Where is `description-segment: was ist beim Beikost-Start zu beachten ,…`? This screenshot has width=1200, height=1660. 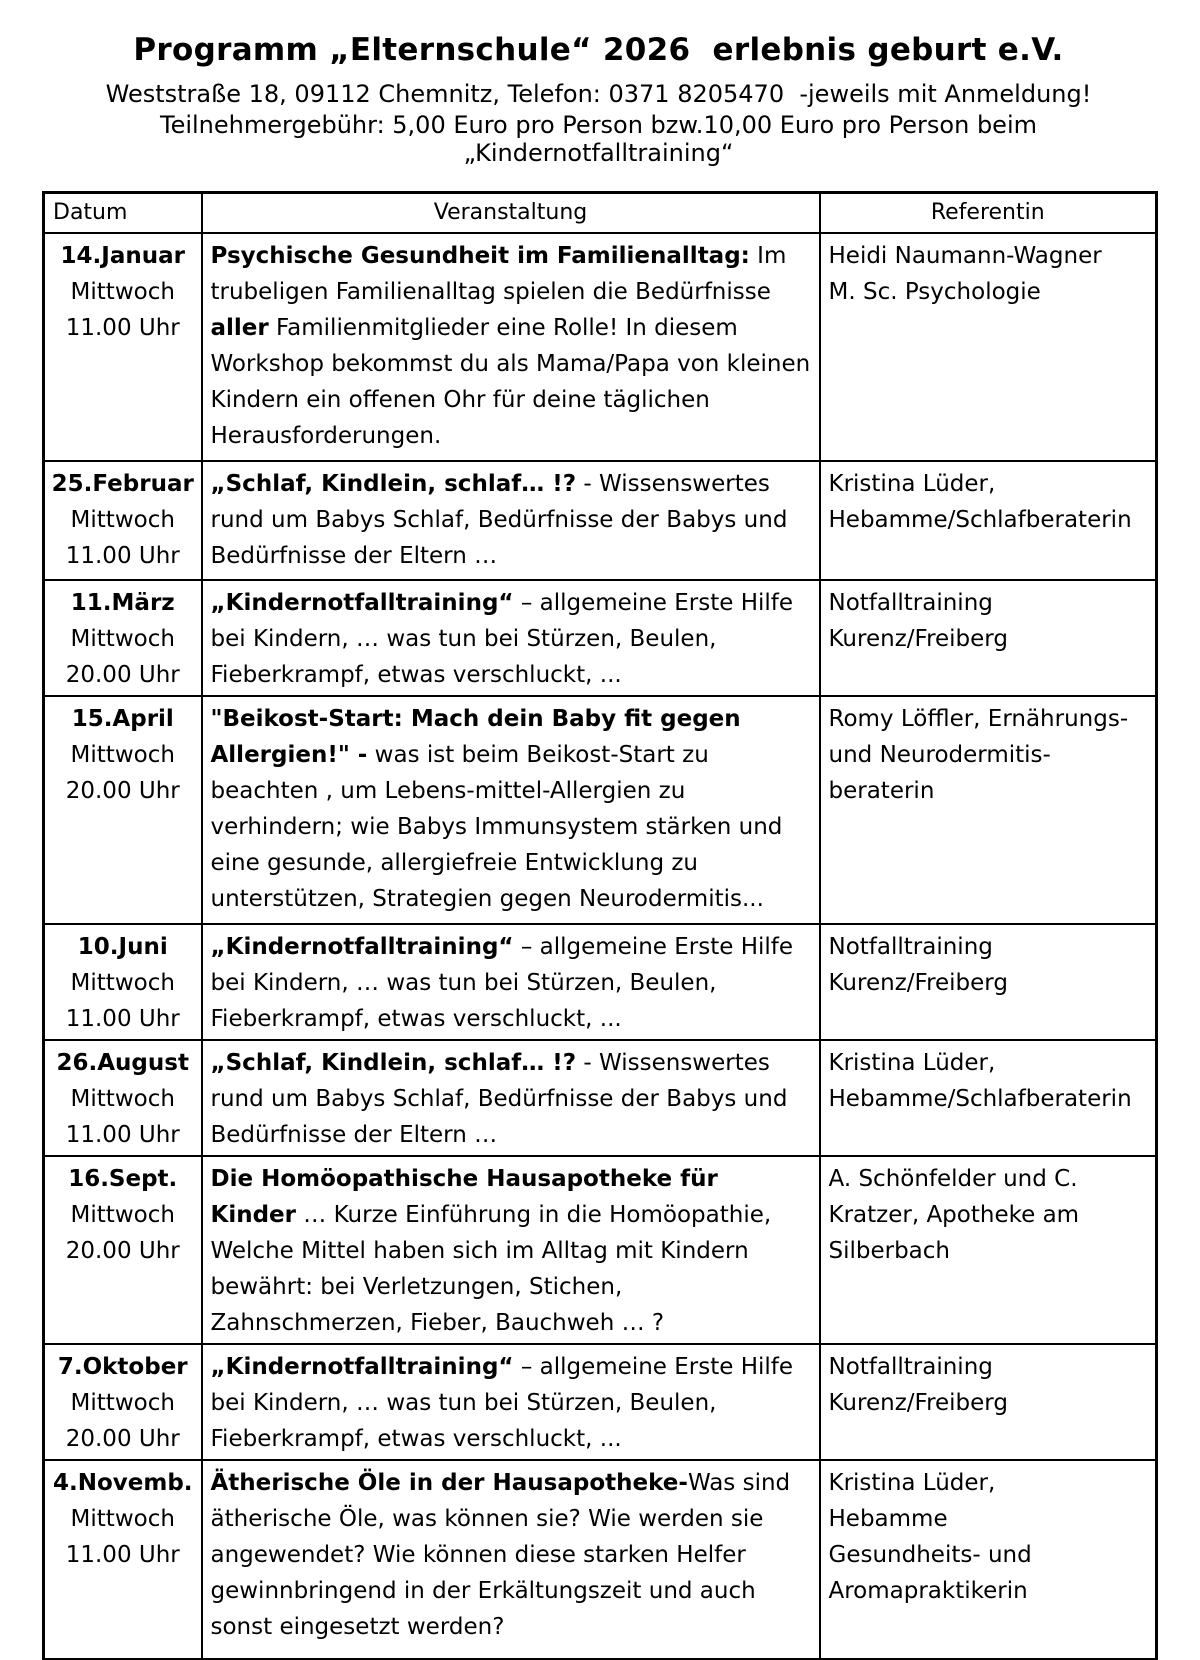
description-segment: was ist beim Beikost-Start zu beachten ,… is located at coordinates (496, 826).